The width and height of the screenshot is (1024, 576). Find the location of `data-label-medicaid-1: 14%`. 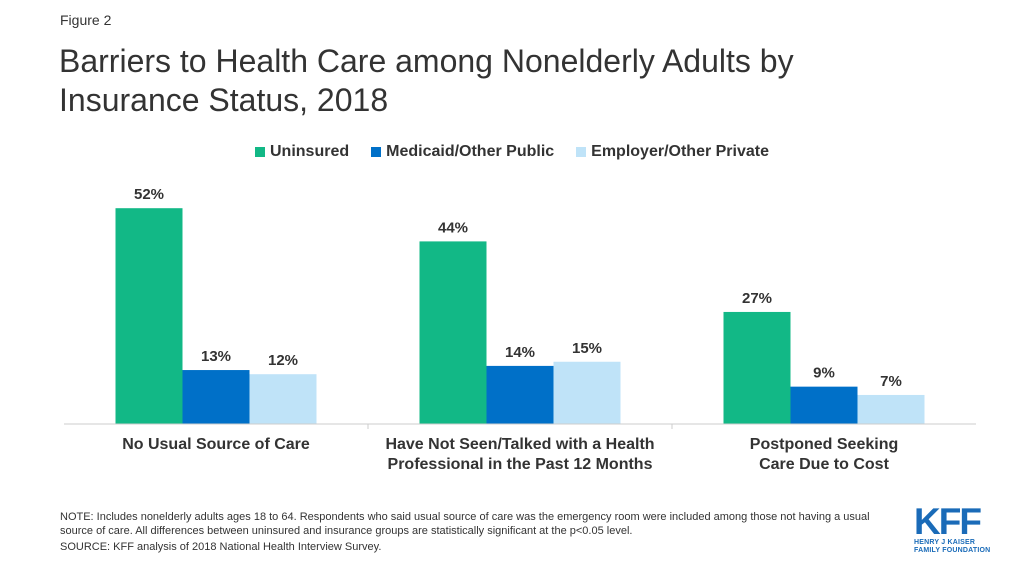

data-label-medicaid-1: 14% is located at coordinates (520, 352).